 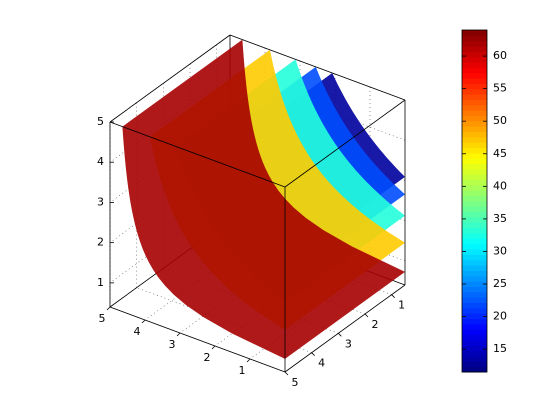 What do you see at coordinates (295, 382) in the screenshot?
I see `y-tick-label: 5` at bounding box center [295, 382].